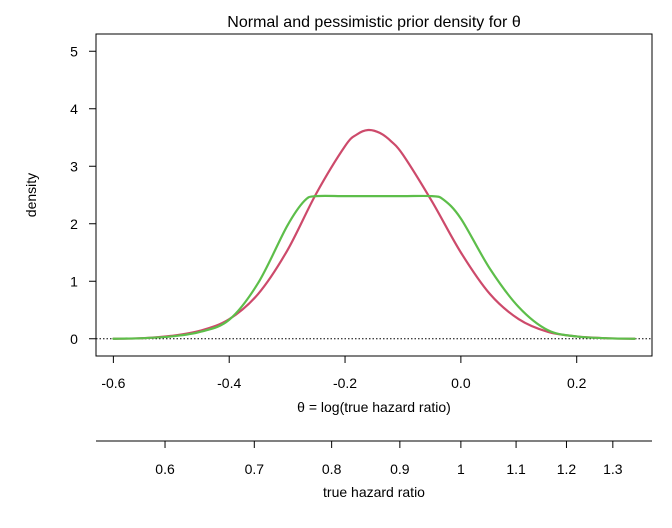 The image size is (672, 528). Describe the element at coordinates (567, 469) in the screenshot. I see `secondary-x-tick-label: 1.2` at that location.